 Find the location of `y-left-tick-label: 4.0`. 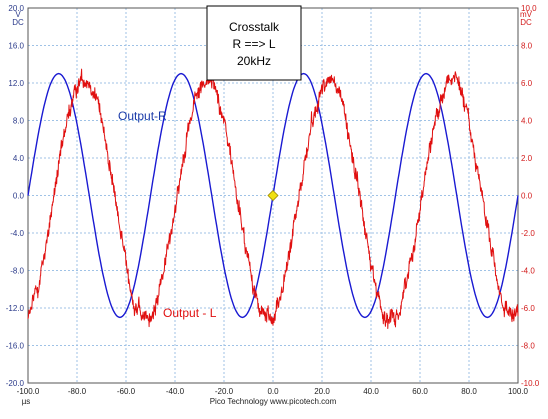

y-left-tick-label: 4.0 is located at coordinates (19, 158).